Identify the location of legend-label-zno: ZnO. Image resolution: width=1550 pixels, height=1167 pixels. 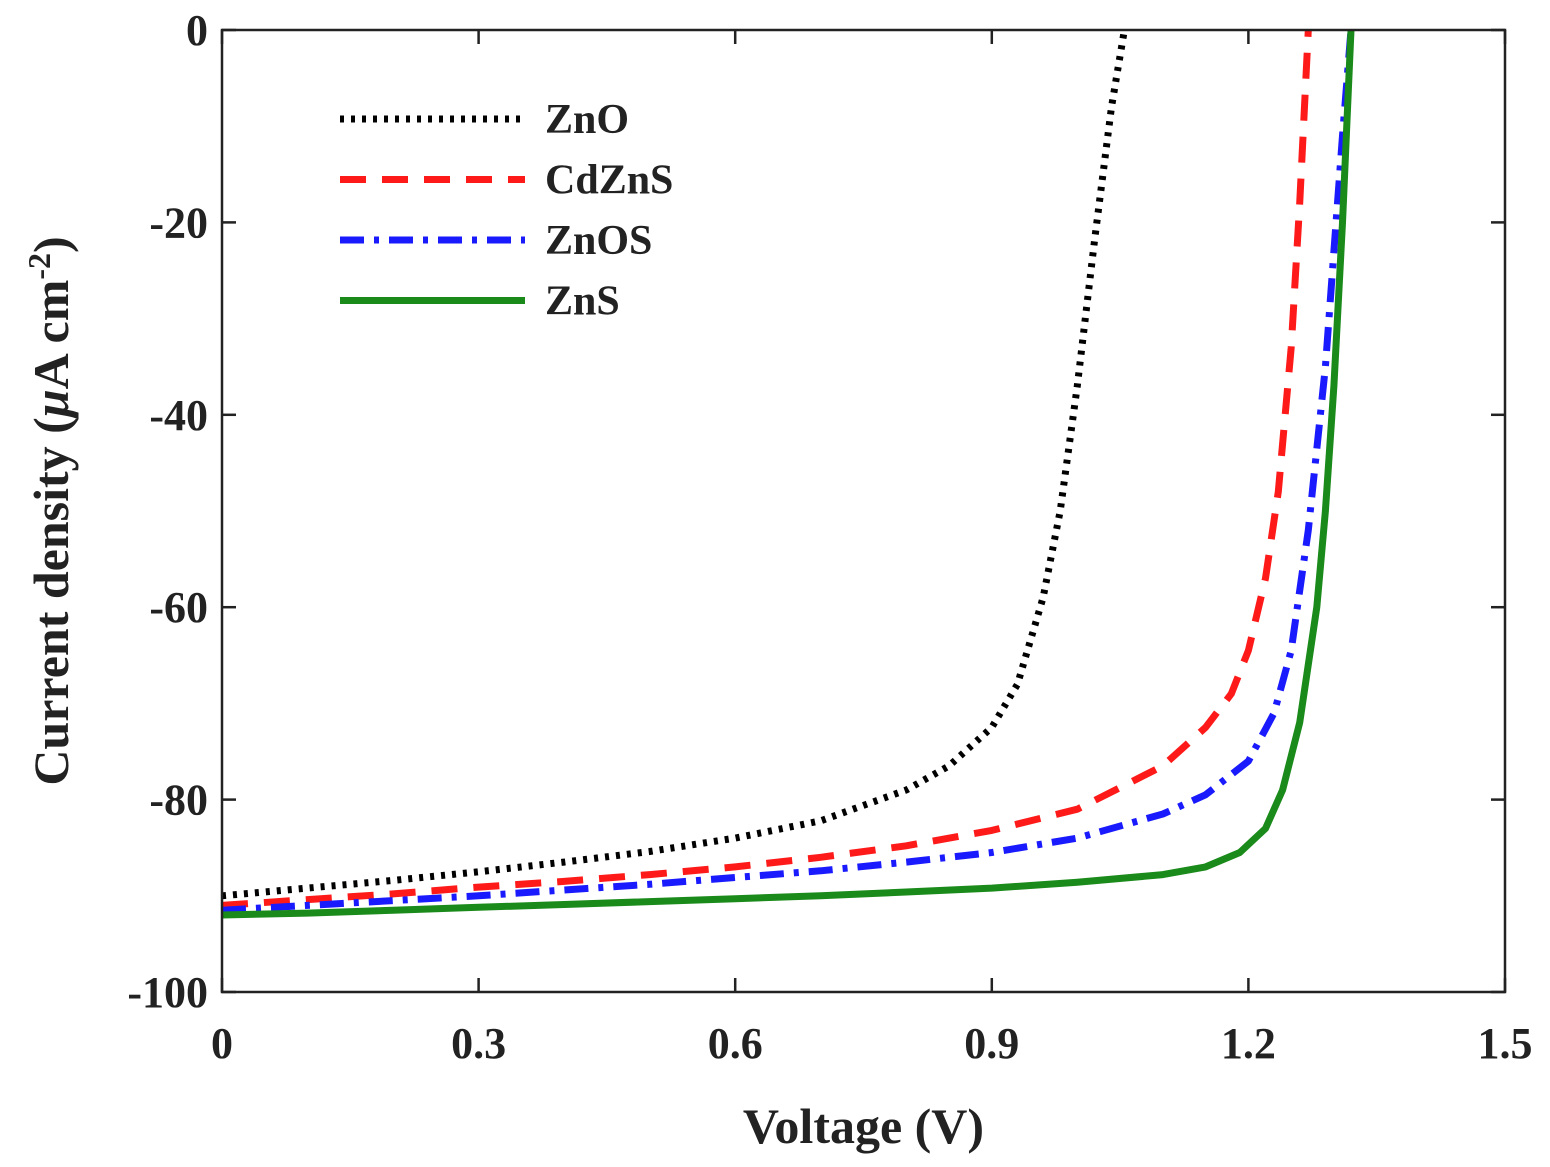
(587, 120).